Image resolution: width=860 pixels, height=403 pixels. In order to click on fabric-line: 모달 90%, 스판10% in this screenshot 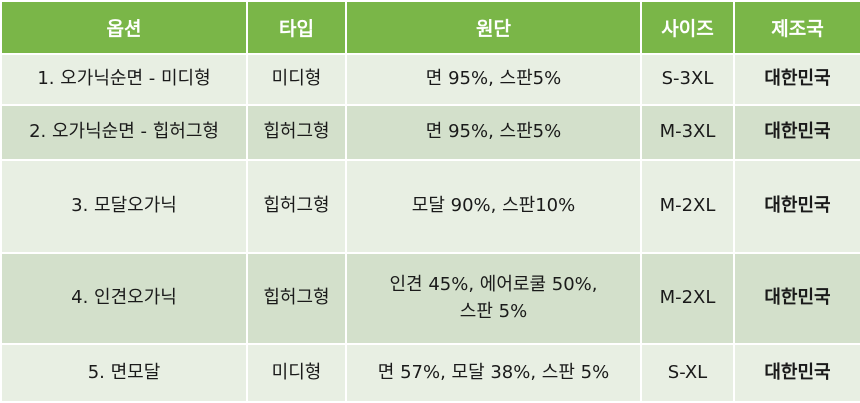, I will do `click(493, 206)`.